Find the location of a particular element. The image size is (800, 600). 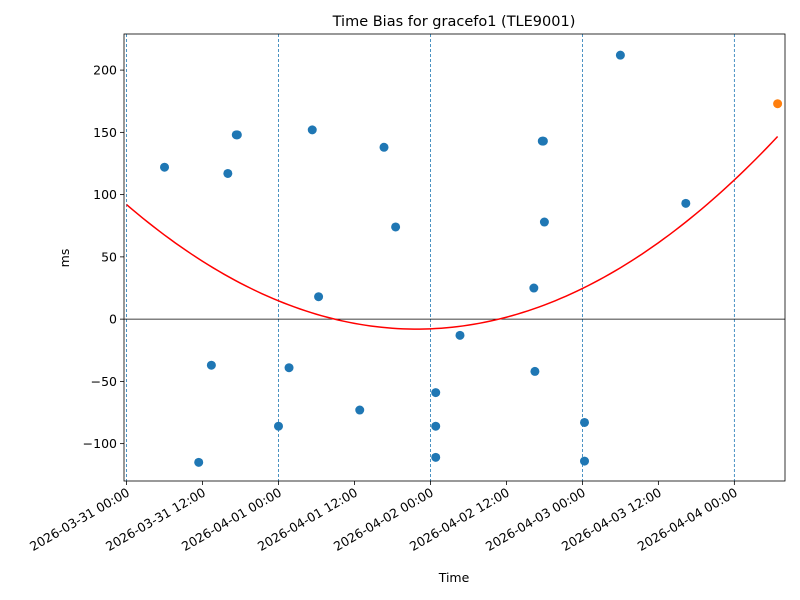

y-axis-label: ms is located at coordinates (64, 258).